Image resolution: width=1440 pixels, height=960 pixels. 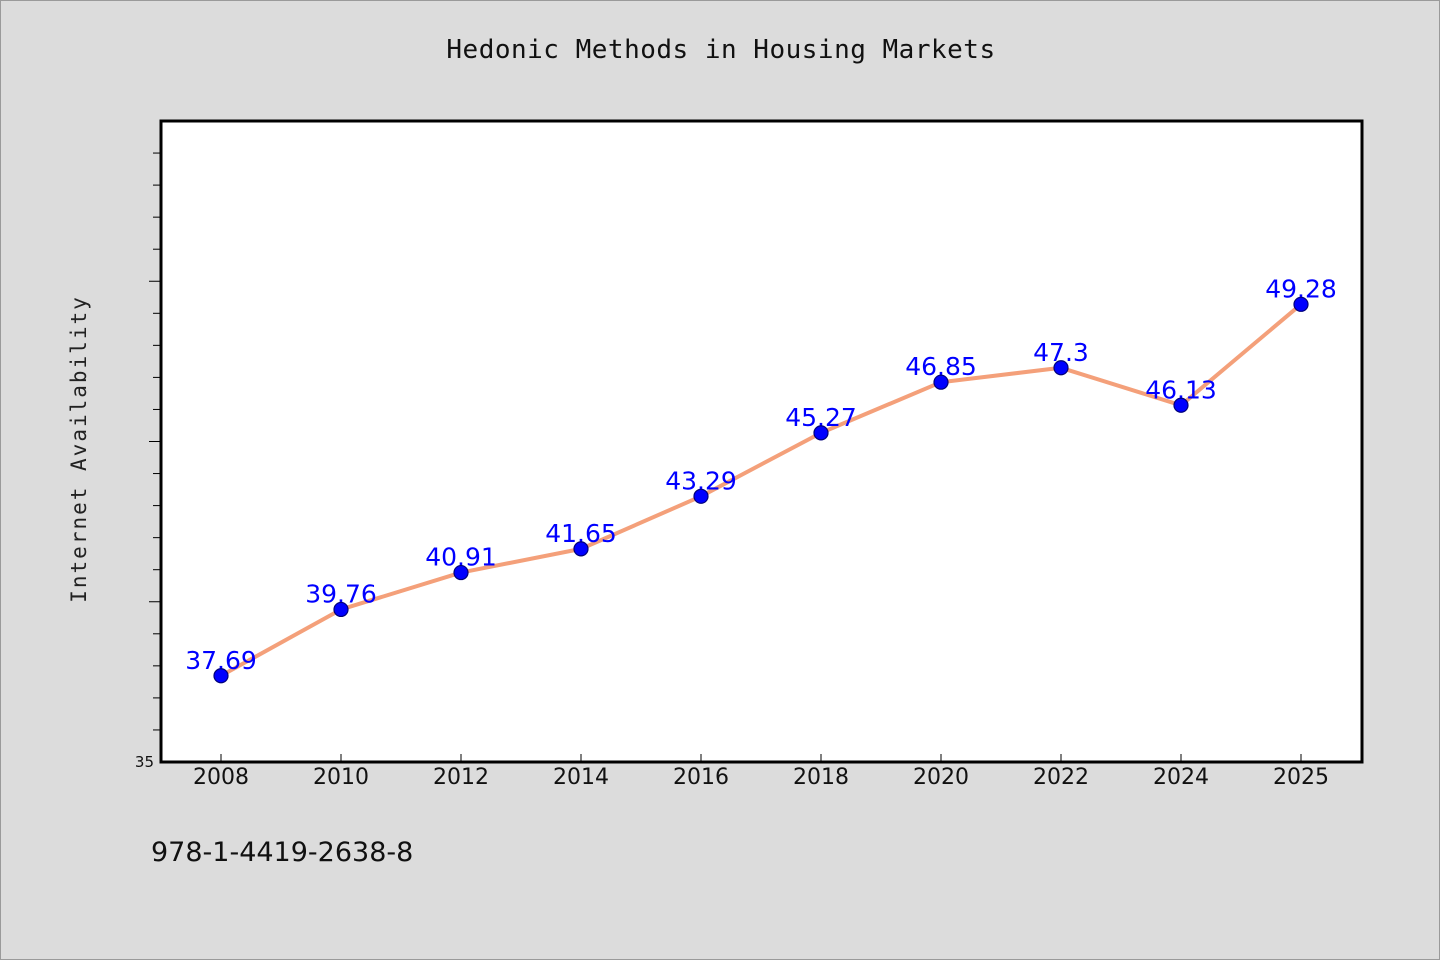 I want to click on chart-title: Hedonic Methods in Housing Markets, so click(x=721, y=50).